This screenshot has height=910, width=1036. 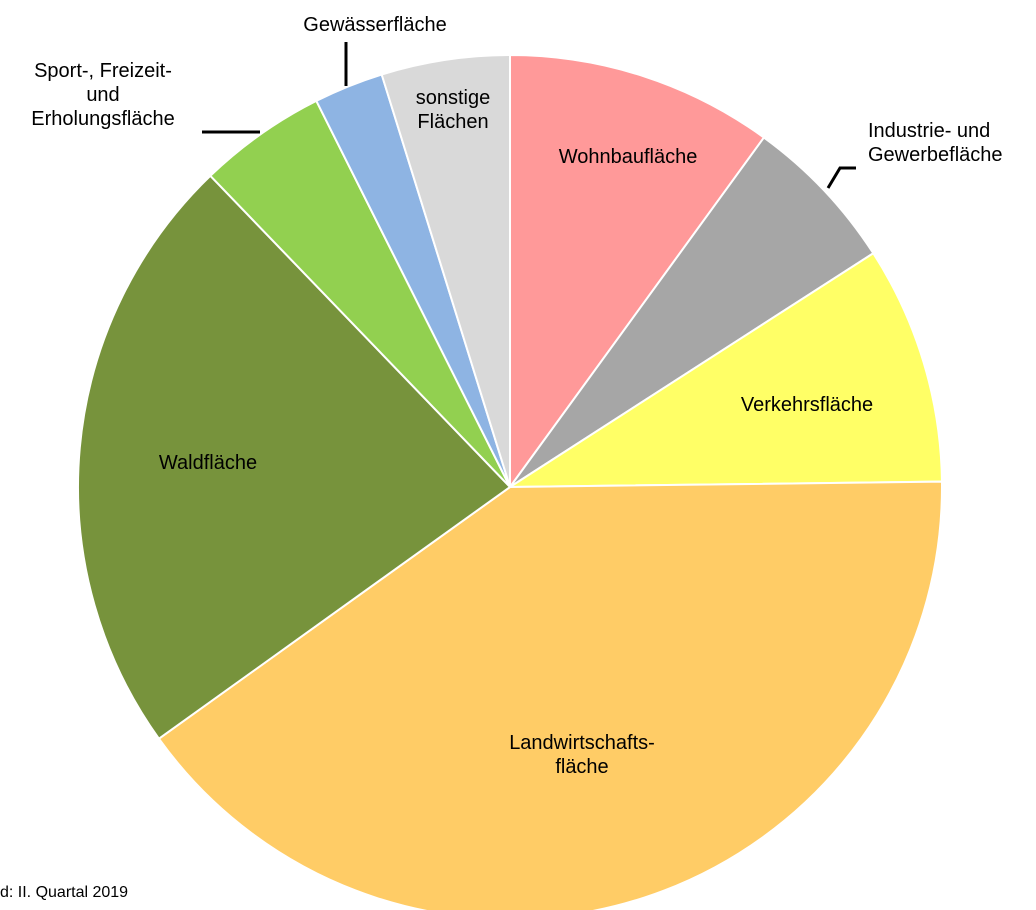 I want to click on slice-label: Waldfläche, so click(x=208, y=463).